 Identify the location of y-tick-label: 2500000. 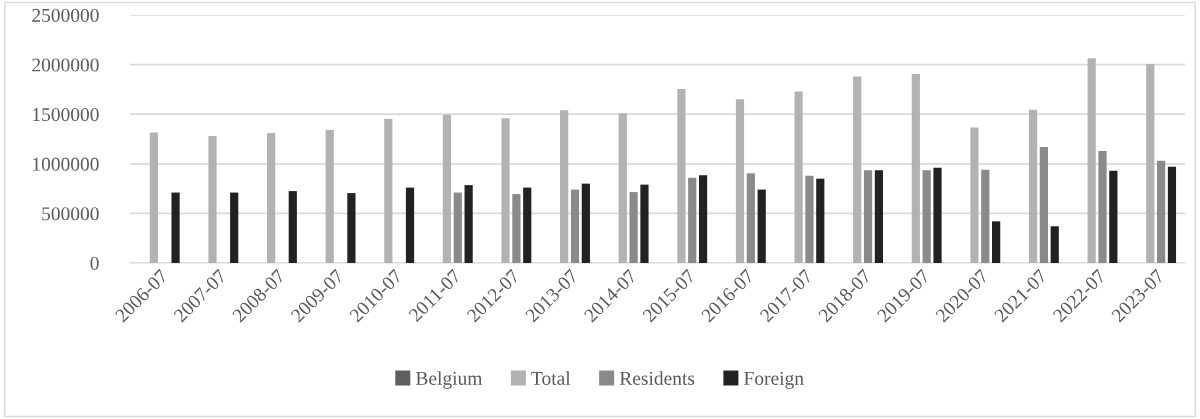
(65, 15).